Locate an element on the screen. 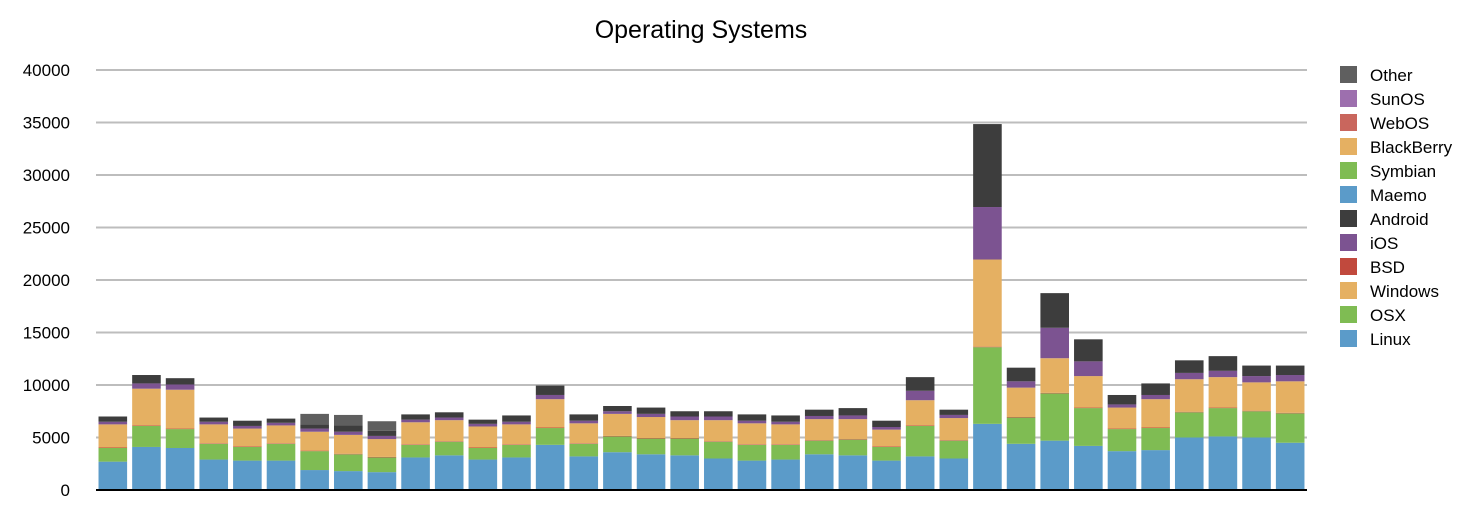 The image size is (1476, 510). legend-swatch-sunos is located at coordinates (1348, 98).